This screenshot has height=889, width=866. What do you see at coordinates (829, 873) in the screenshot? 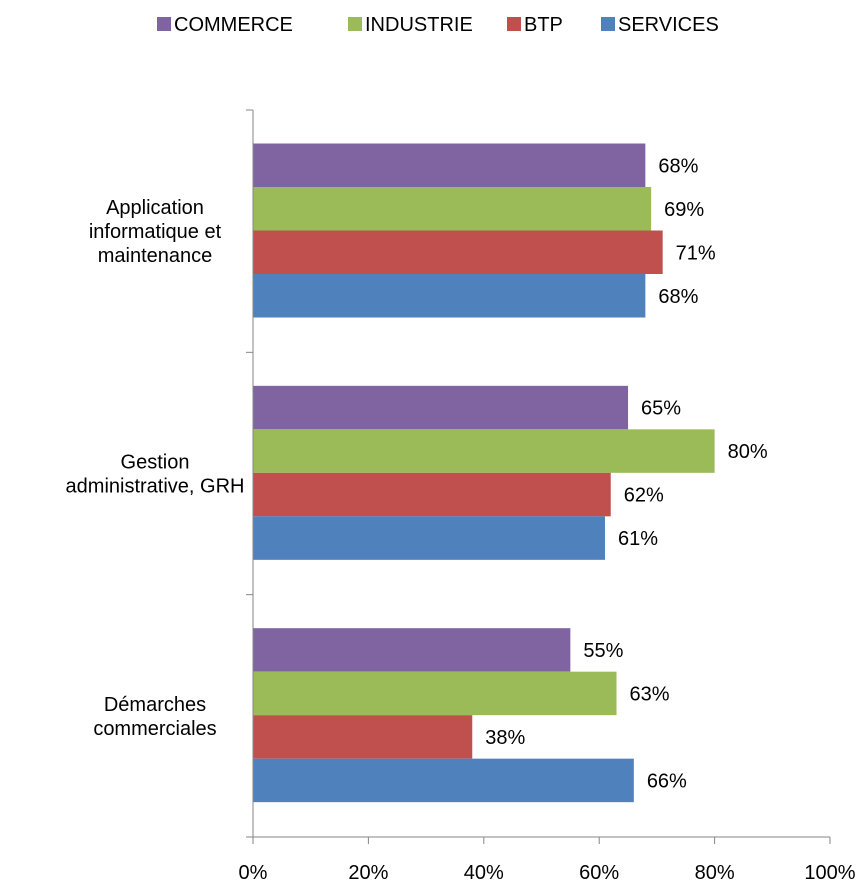
I see `x-tick-label: 100%` at bounding box center [829, 873].